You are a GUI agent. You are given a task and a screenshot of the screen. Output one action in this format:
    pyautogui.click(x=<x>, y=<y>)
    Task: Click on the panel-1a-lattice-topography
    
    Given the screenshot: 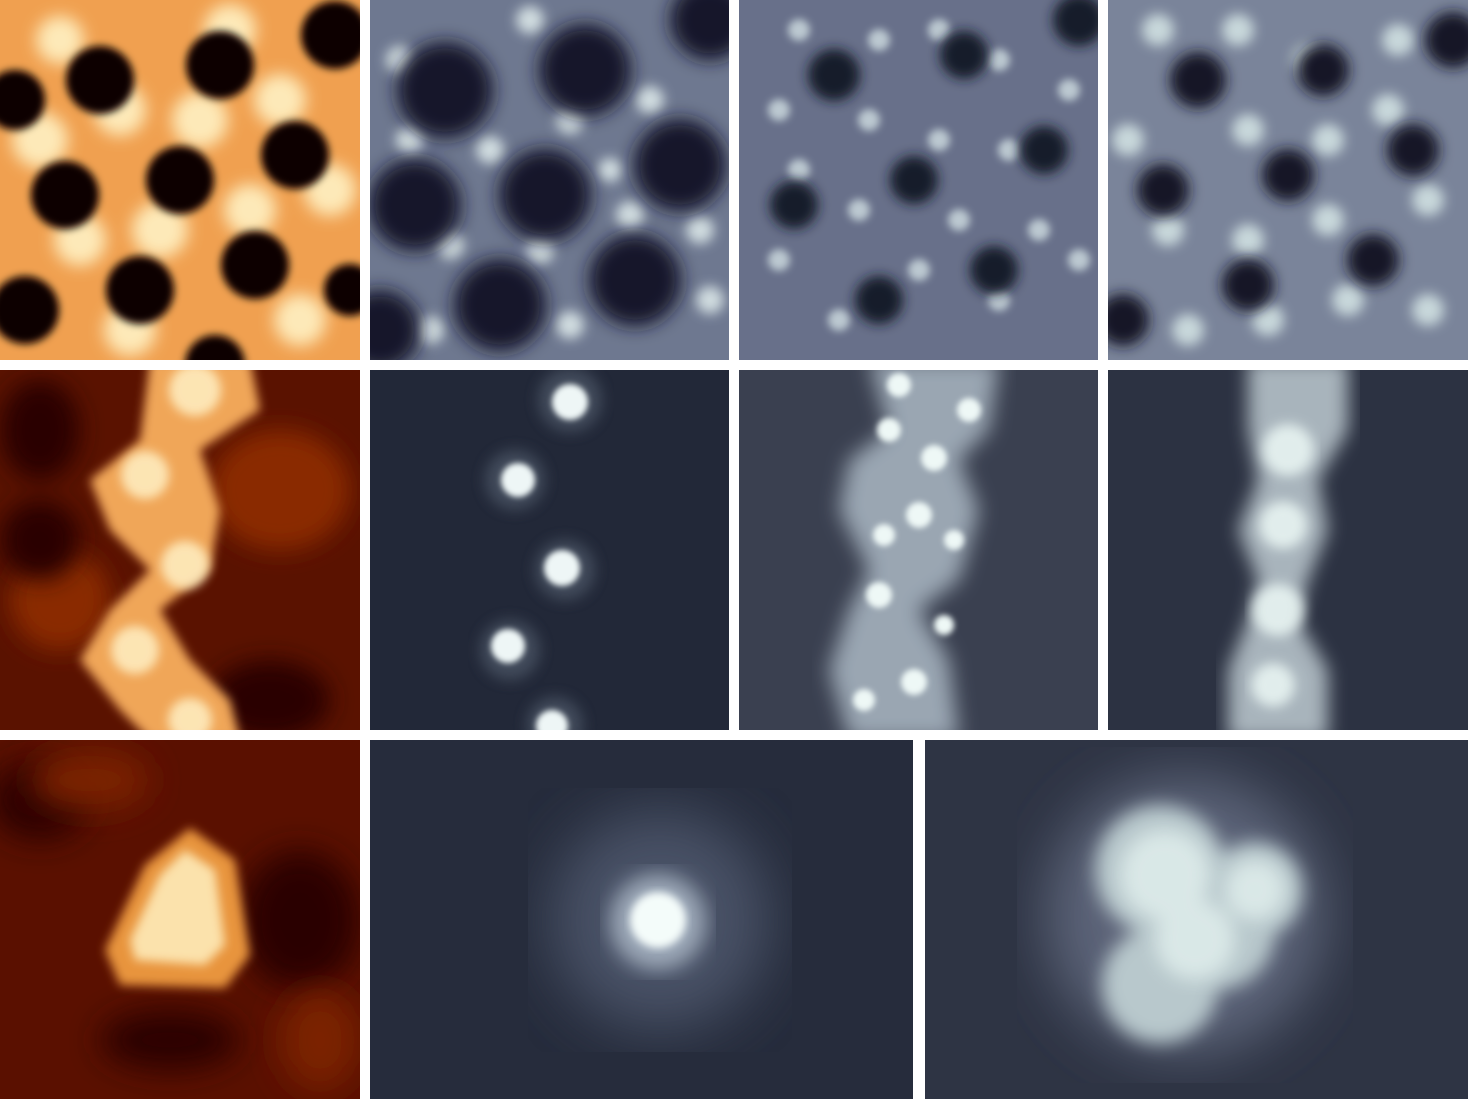 What is the action you would take?
    pyautogui.click(x=180, y=180)
    